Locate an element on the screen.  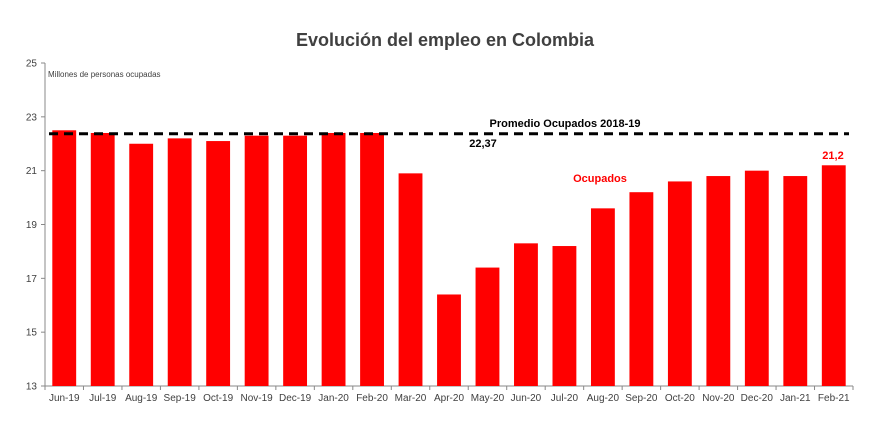
x-tick-label: Jul-19 is located at coordinates (103, 398).